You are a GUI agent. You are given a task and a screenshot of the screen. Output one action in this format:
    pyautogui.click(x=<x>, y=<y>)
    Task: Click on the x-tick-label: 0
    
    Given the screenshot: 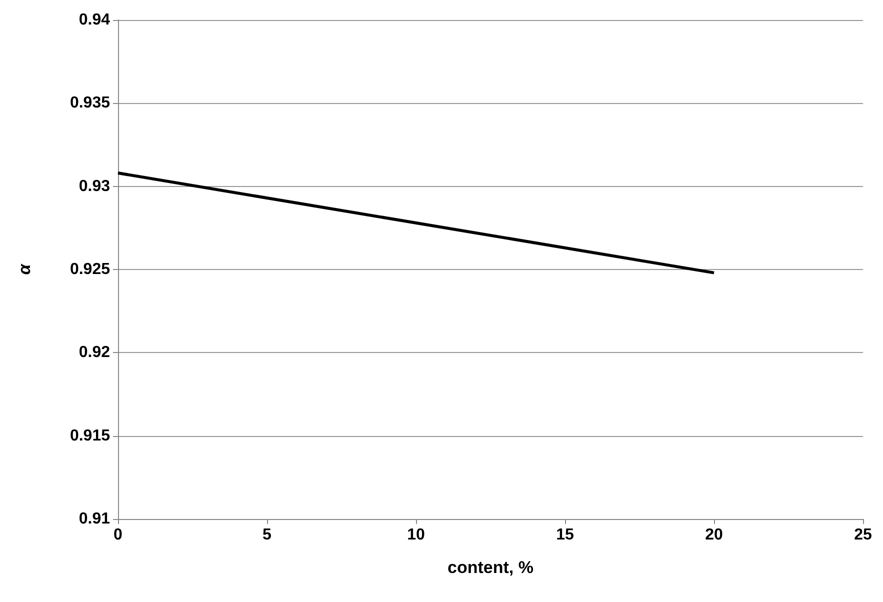 What is the action you would take?
    pyautogui.click(x=118, y=535)
    